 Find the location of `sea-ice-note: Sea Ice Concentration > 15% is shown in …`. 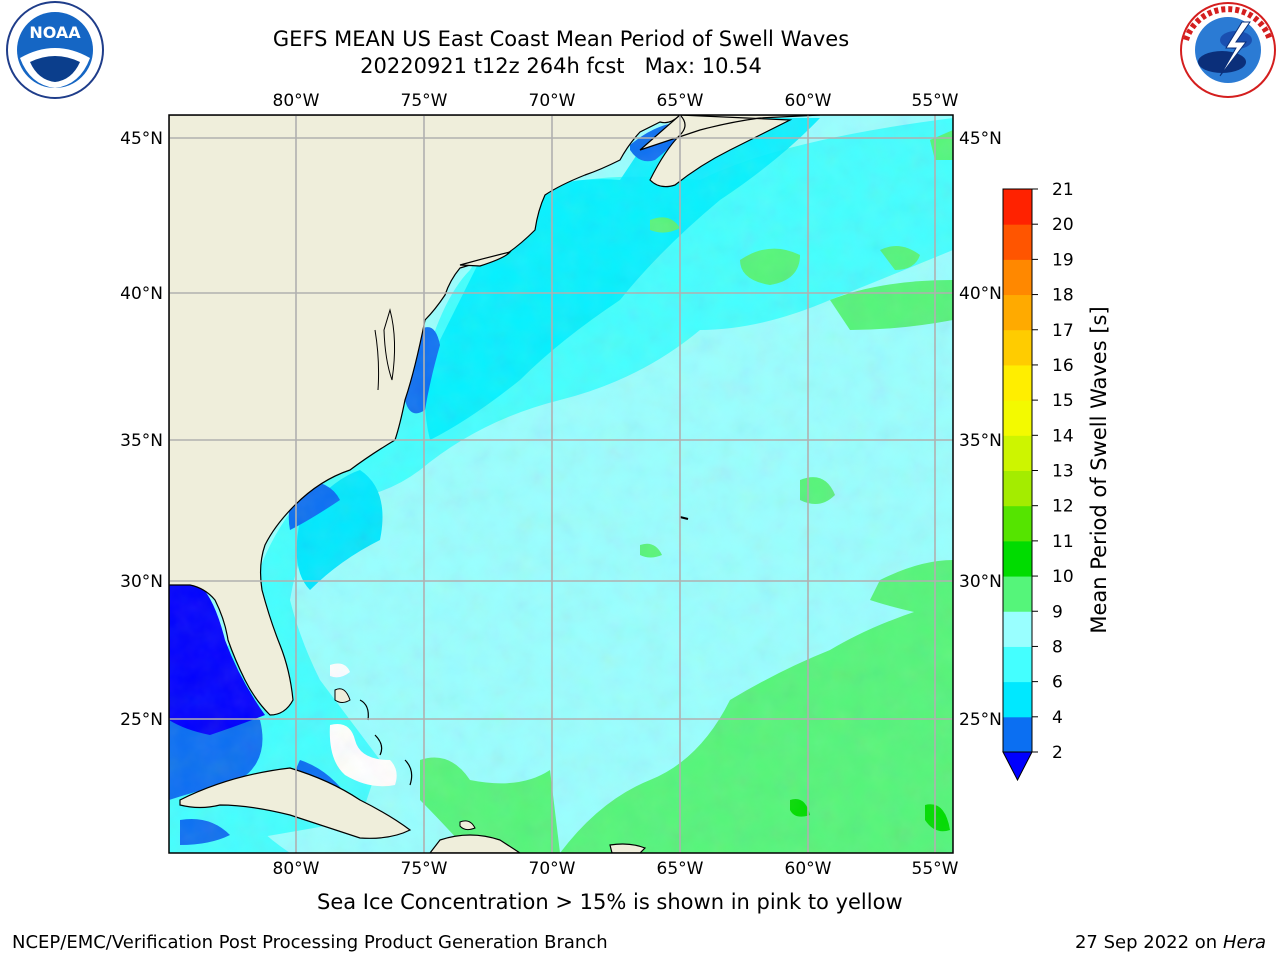

sea-ice-note: Sea Ice Concentration > 15% is shown in … is located at coordinates (610, 902).